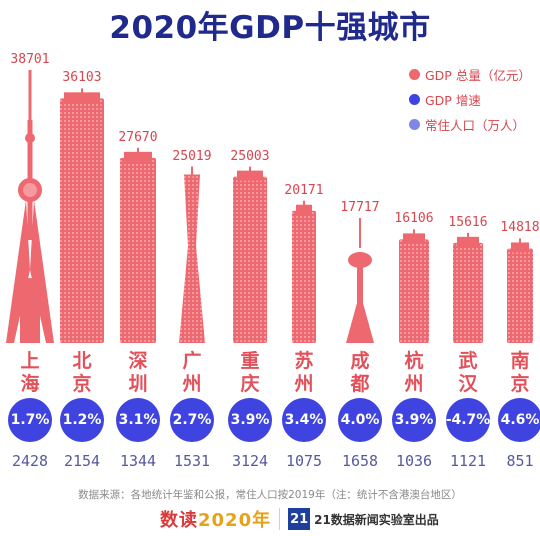 The height and width of the screenshot is (536, 540). What do you see at coordinates (192, 372) in the screenshot?
I see `city-label-3: 广州` at bounding box center [192, 372].